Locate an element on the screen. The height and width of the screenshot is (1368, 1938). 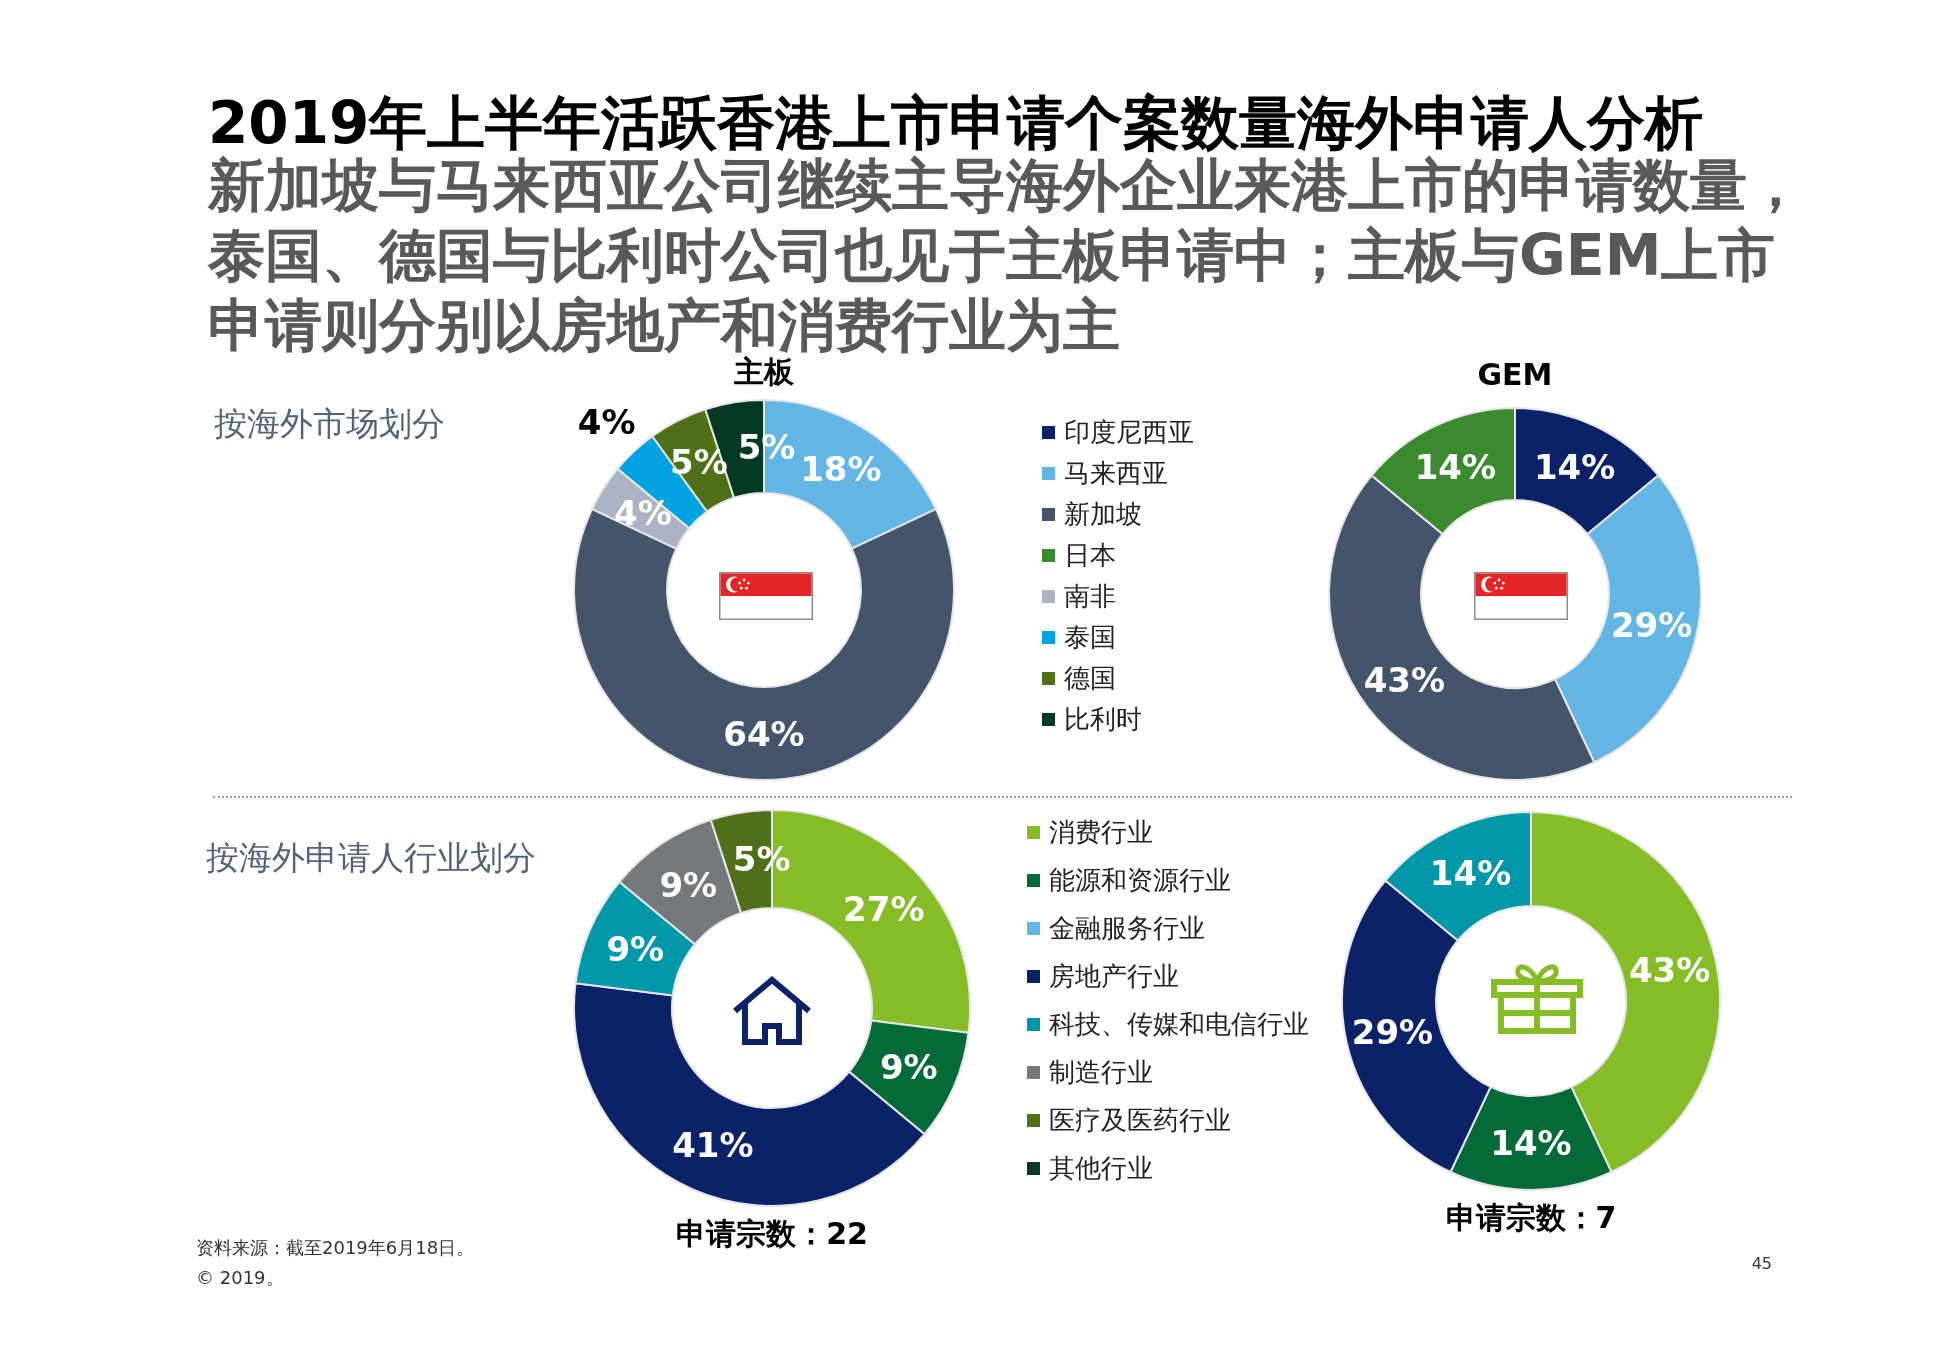
legend-label: 消费行业 is located at coordinates (1101, 832).